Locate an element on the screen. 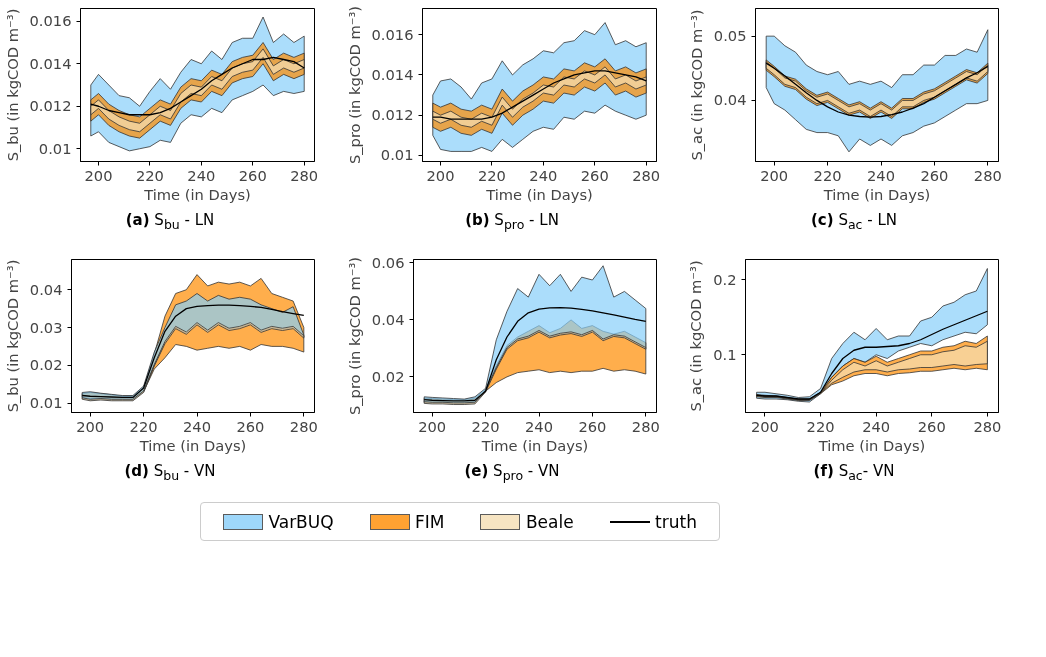 The height and width of the screenshot is (657, 1046). legend-label: truth is located at coordinates (676, 521).